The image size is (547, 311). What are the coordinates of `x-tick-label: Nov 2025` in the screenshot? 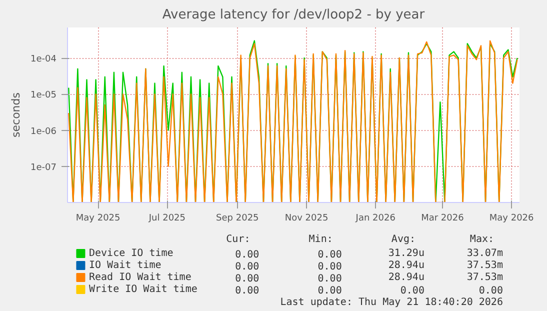 It's located at (306, 219).